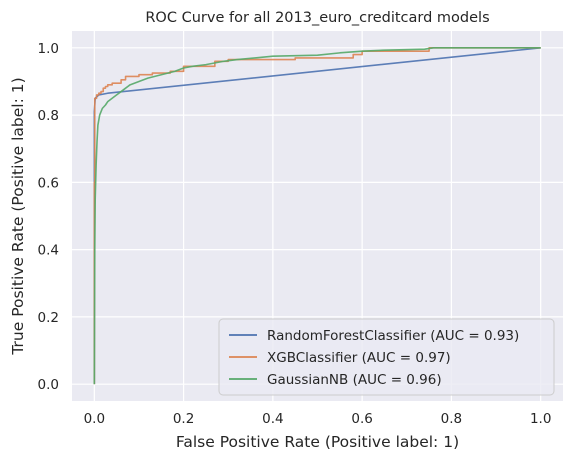 The width and height of the screenshot is (577, 463). Describe the element at coordinates (354, 380) in the screenshot. I see `legend-label: GaussianNB (AUC = 0.96)` at that location.